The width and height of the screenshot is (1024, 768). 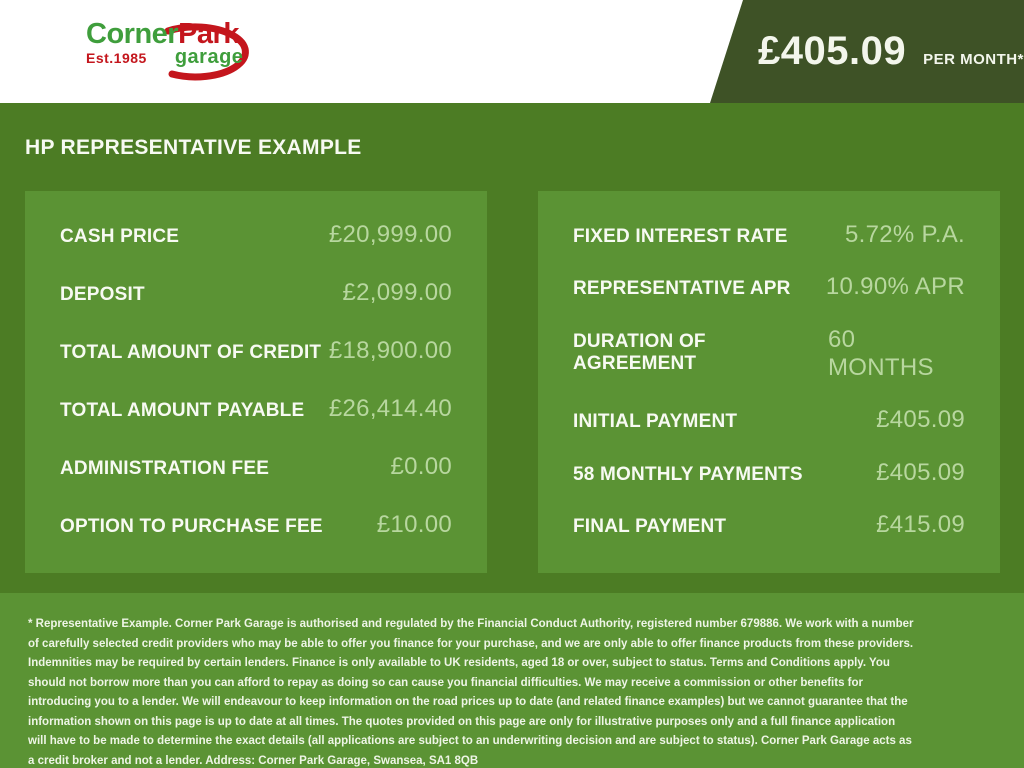 I want to click on logo-swoosh-icon, so click(x=206, y=52).